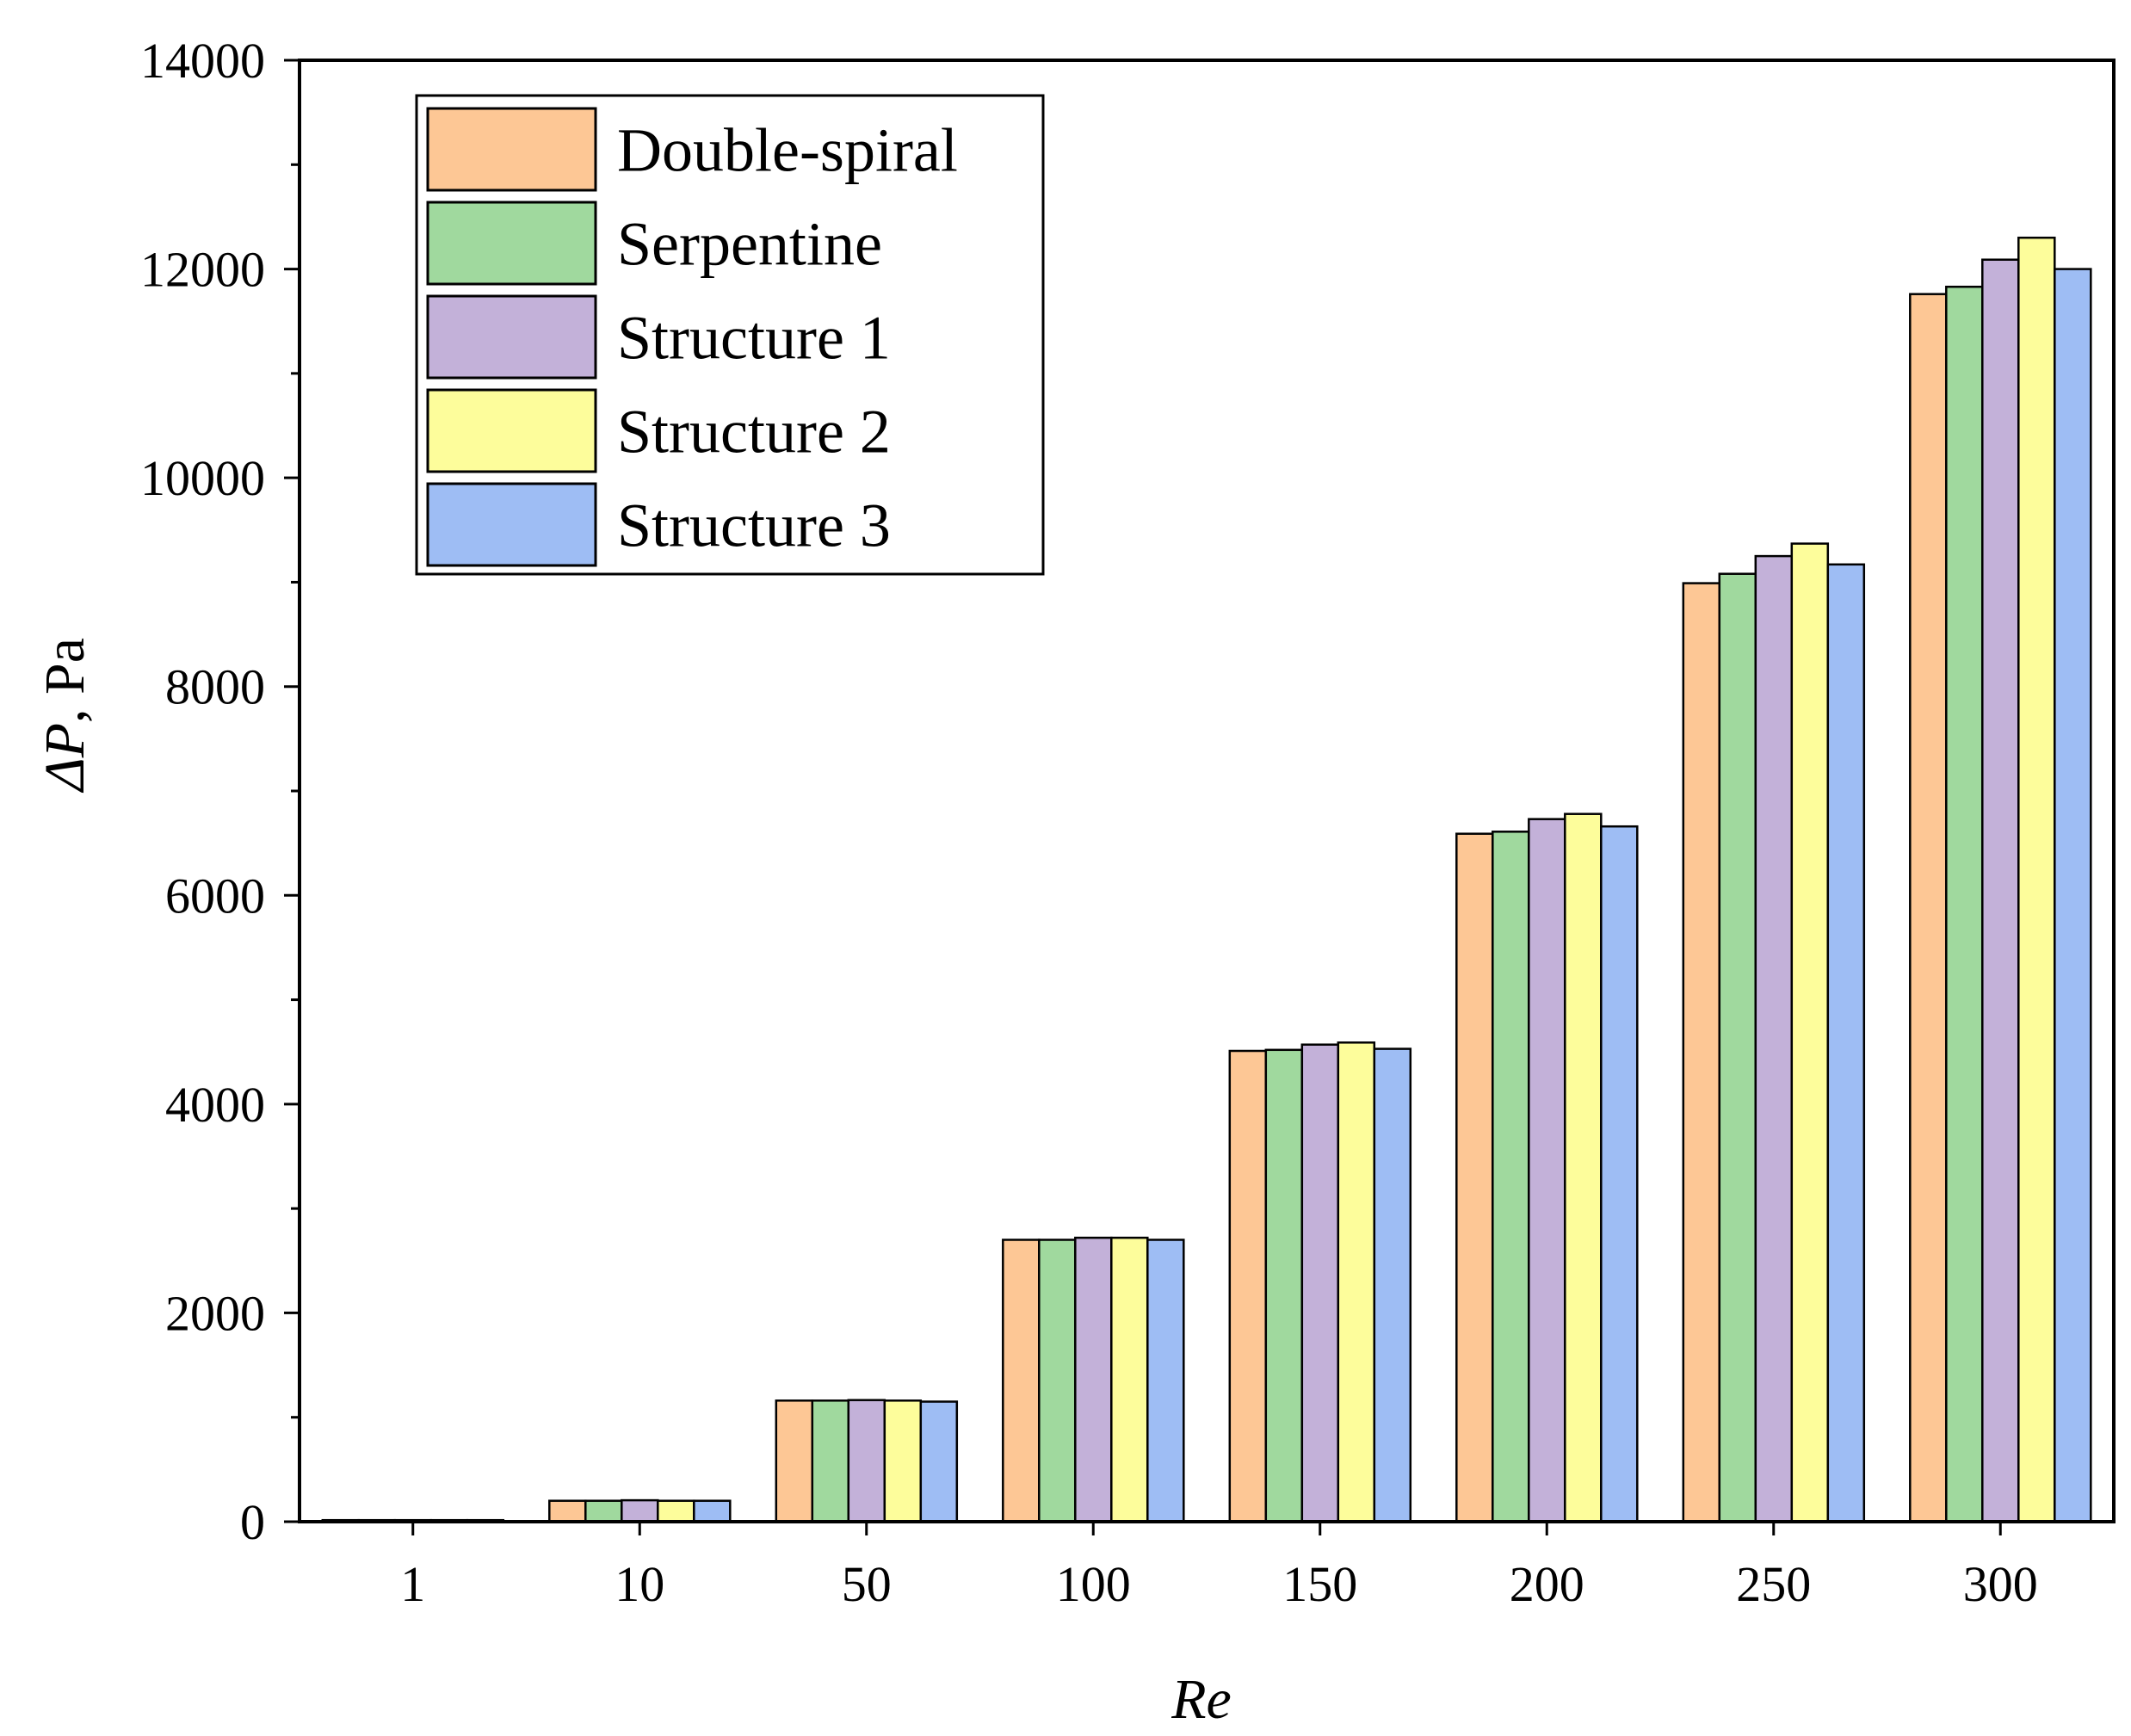  Describe the element at coordinates (512, 149) in the screenshot. I see `legend-swatch-double-spiral` at that location.